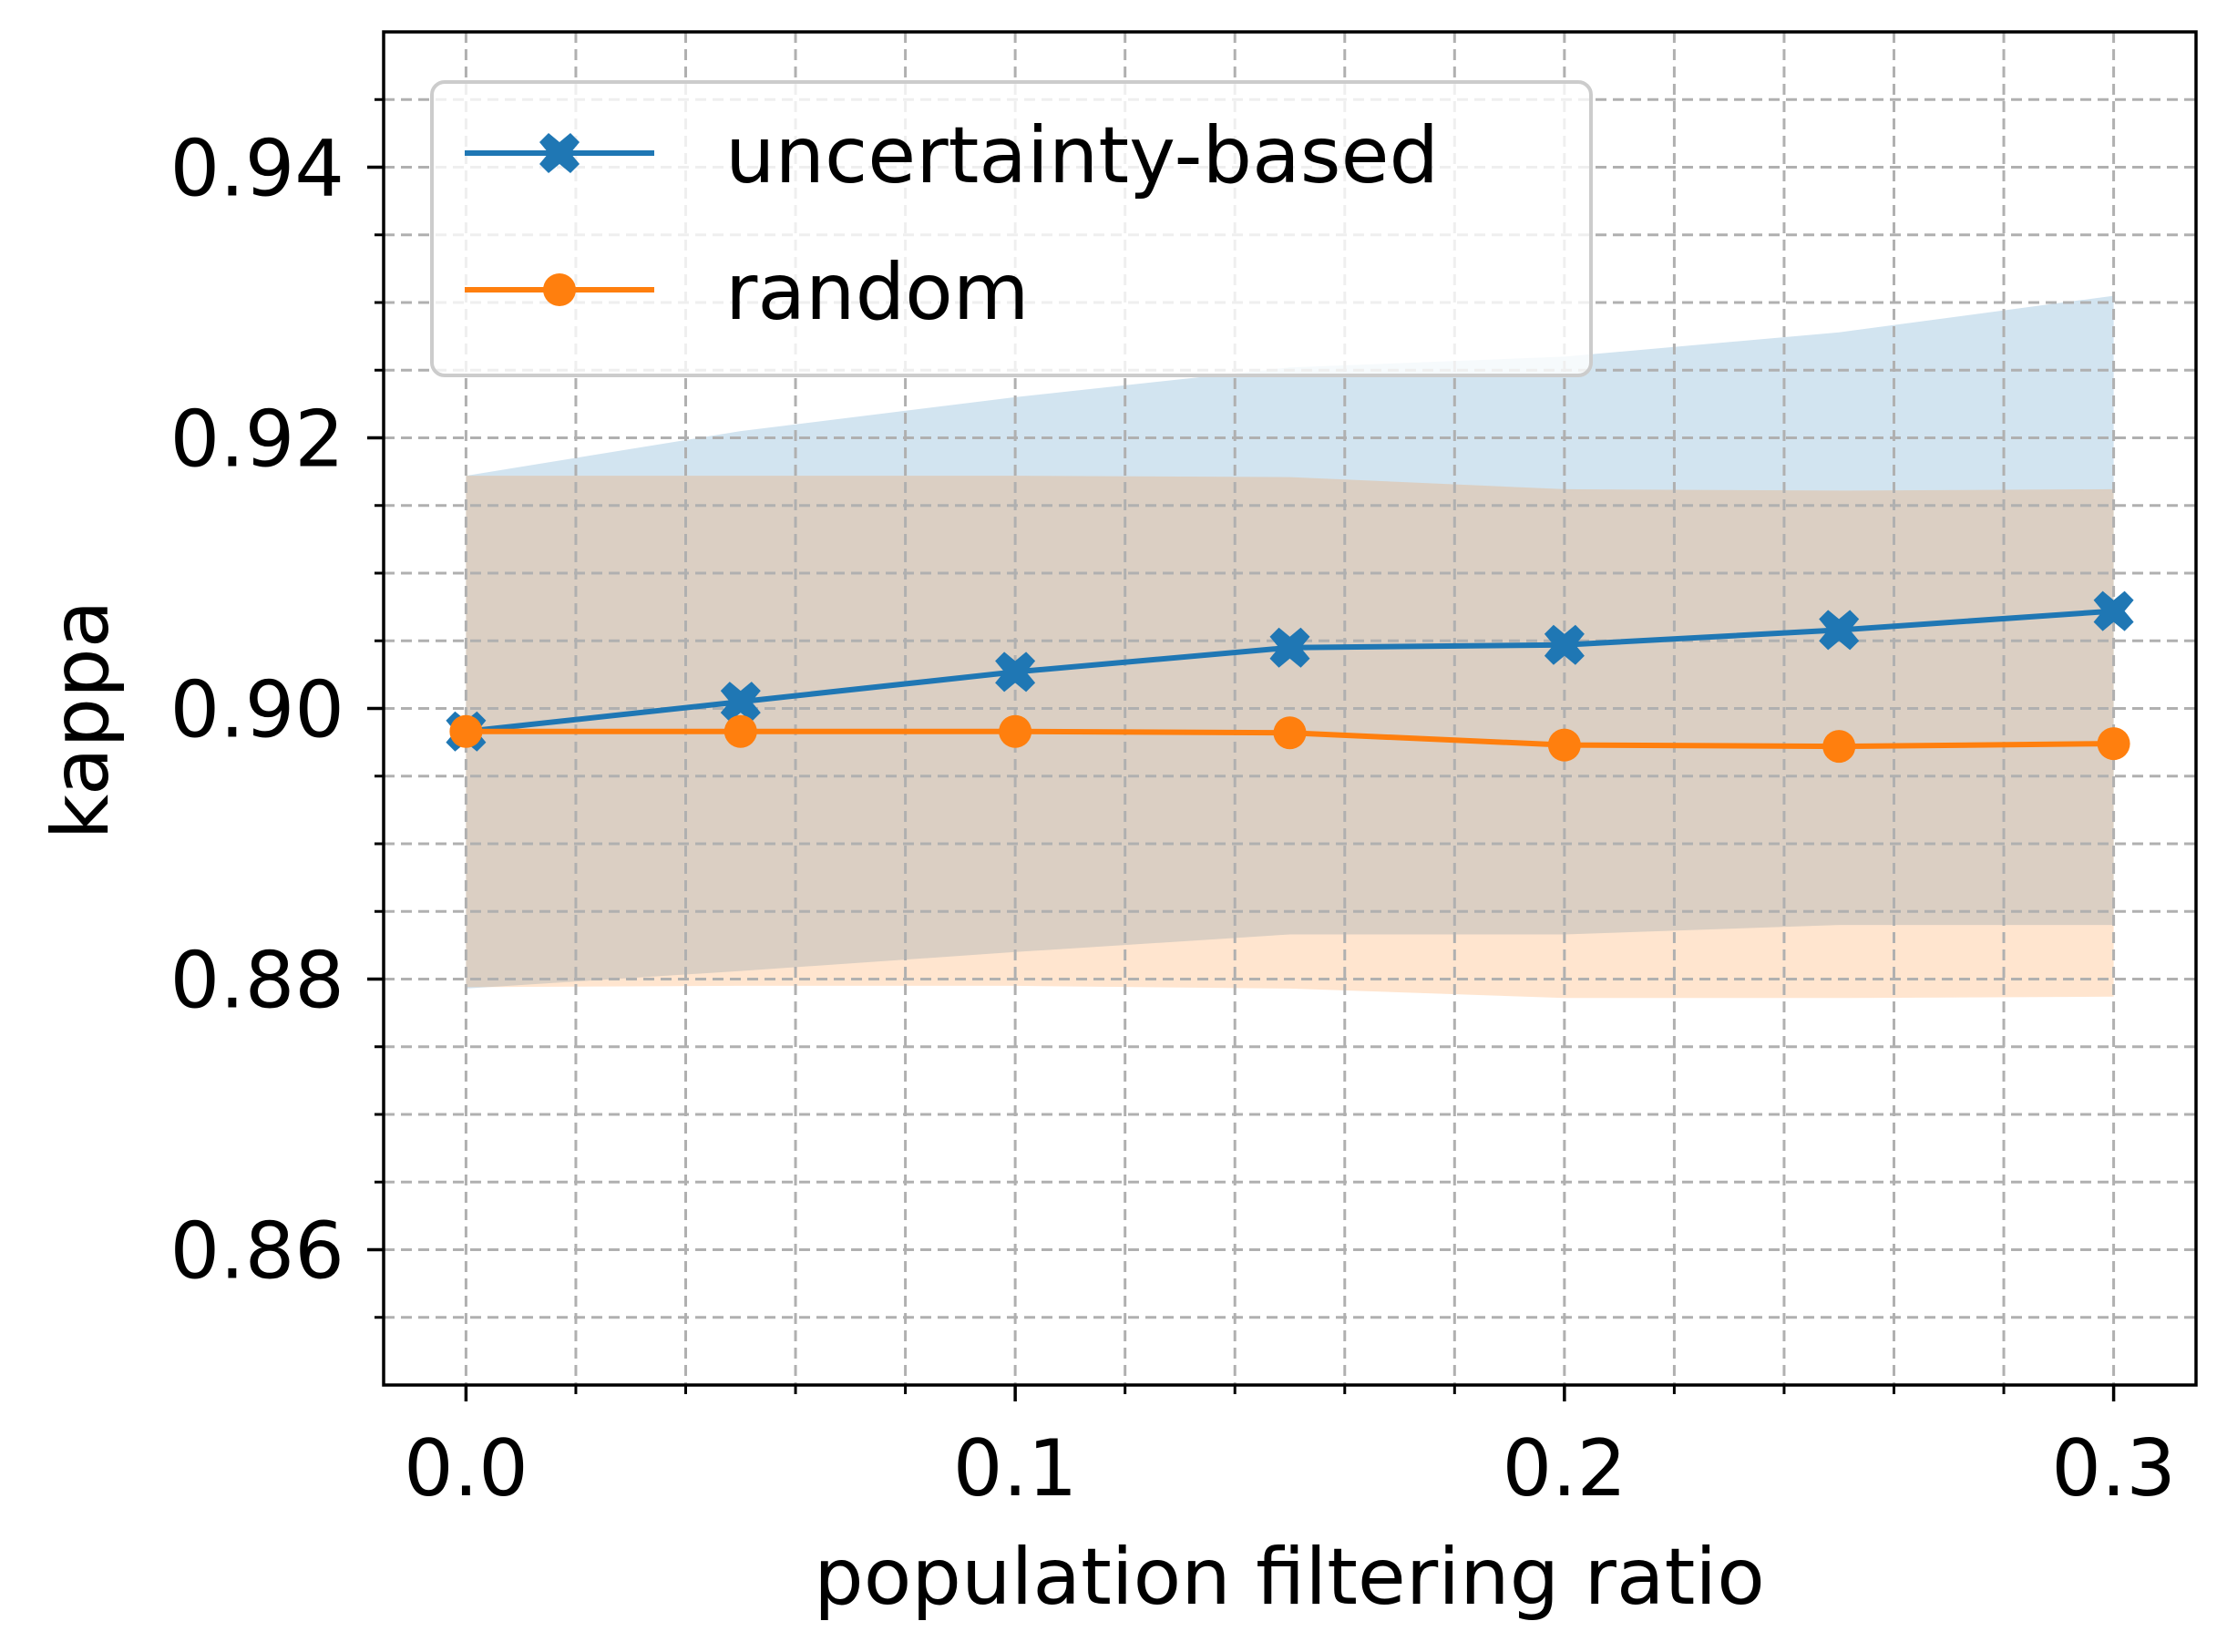 The height and width of the screenshot is (1652, 2227). I want to click on legend-label-random: random, so click(877, 292).